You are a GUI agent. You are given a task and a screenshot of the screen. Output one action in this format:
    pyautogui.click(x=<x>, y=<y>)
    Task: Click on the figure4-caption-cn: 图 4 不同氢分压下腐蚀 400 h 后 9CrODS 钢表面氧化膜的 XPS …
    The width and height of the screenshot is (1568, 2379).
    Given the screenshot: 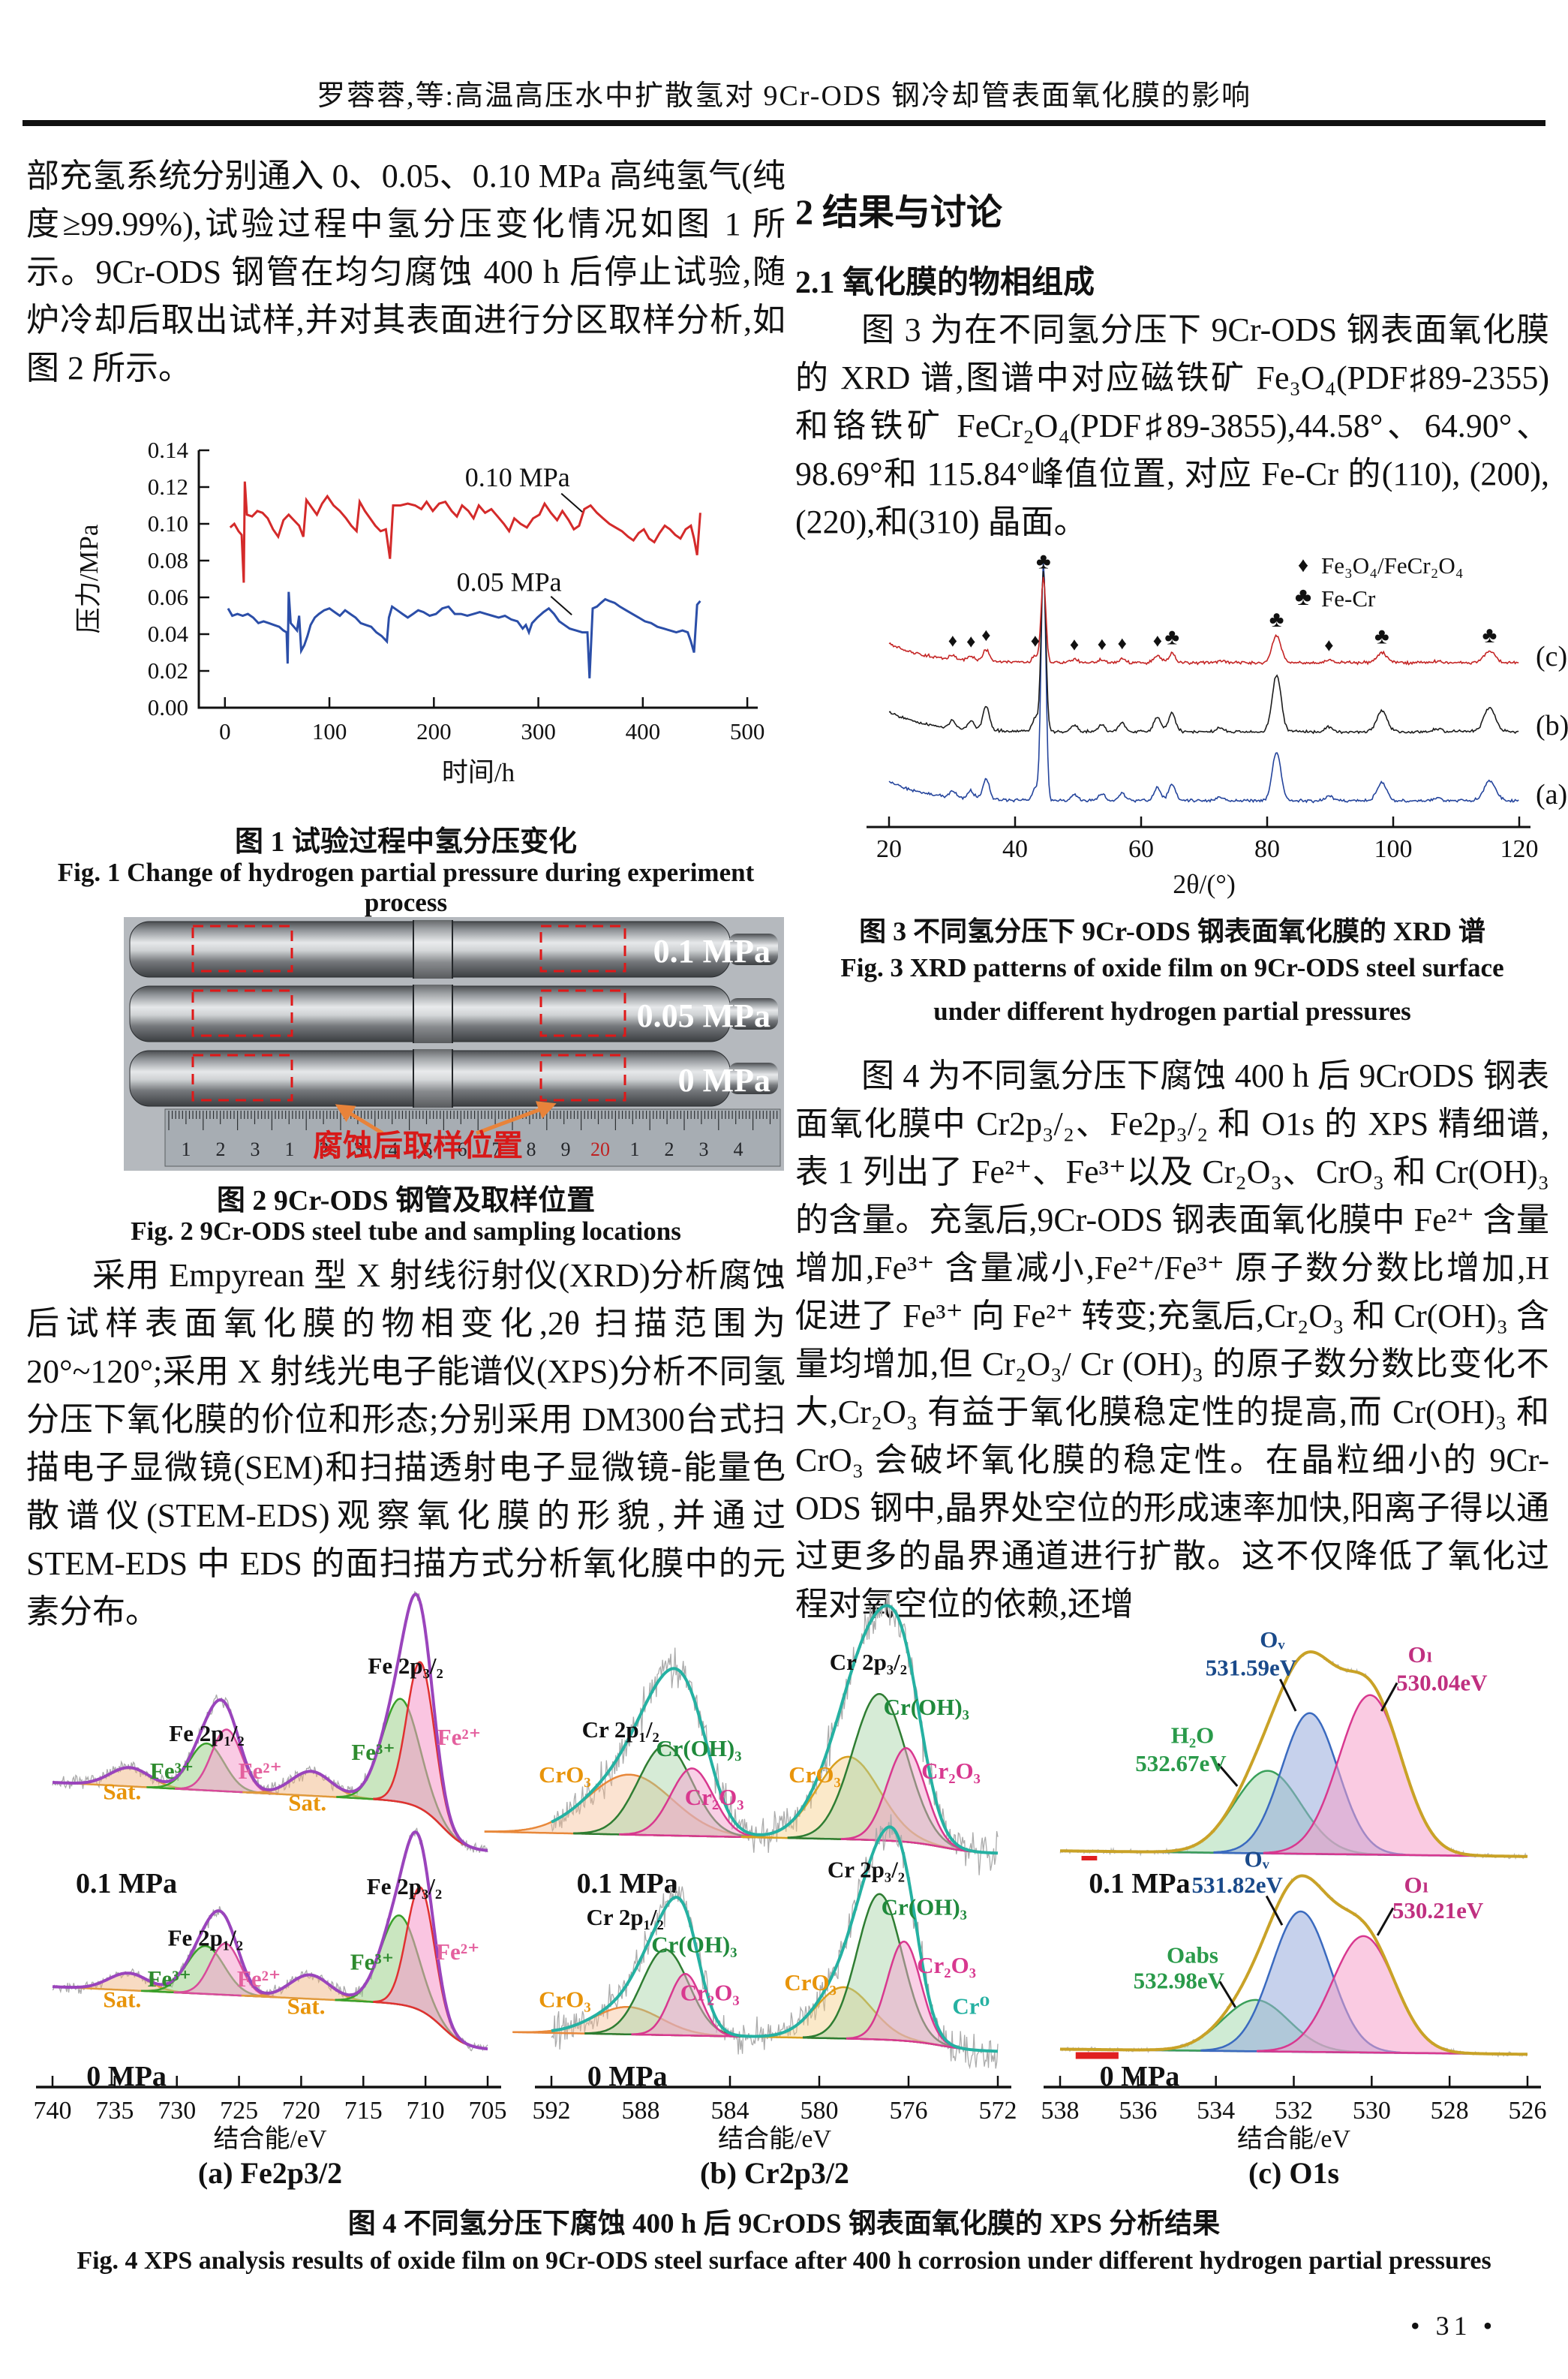 What is the action you would take?
    pyautogui.click(x=784, y=2224)
    